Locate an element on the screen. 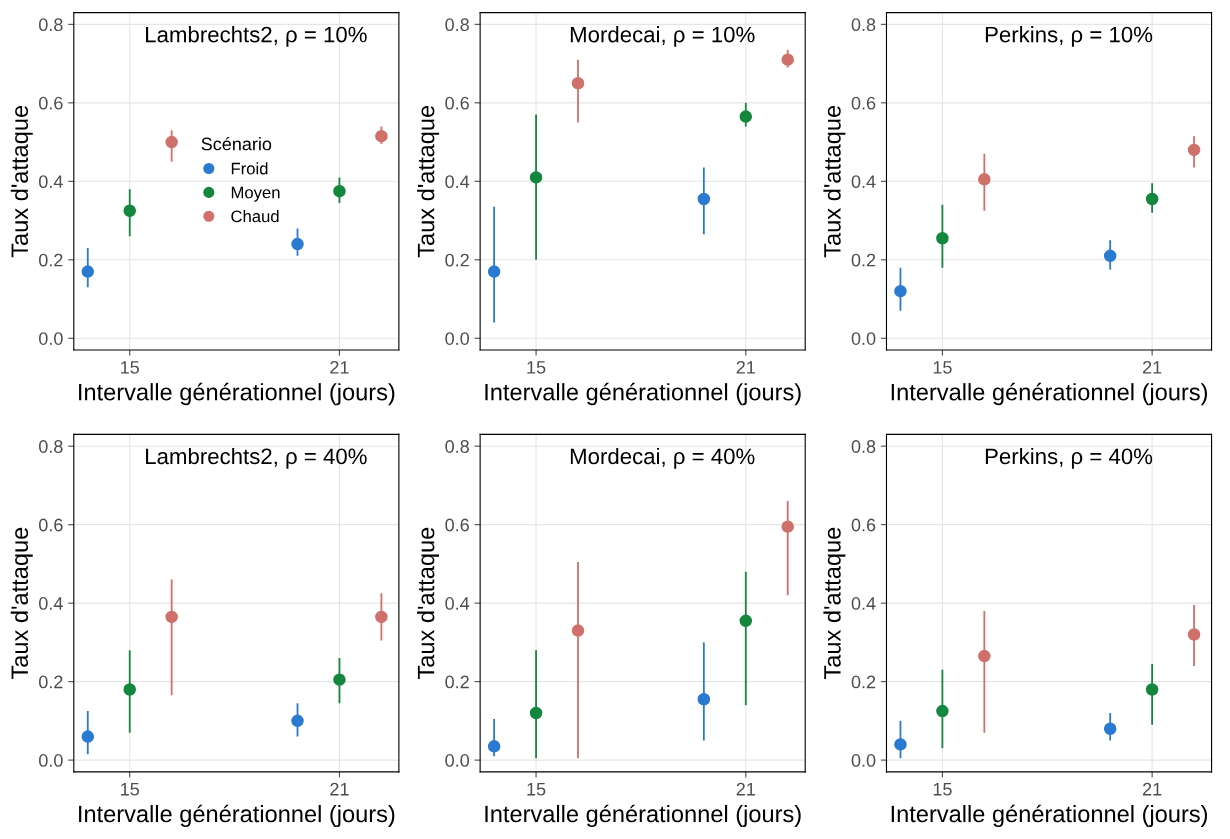 This screenshot has width=1230, height=839. legend-label: Froid is located at coordinates (249, 168).